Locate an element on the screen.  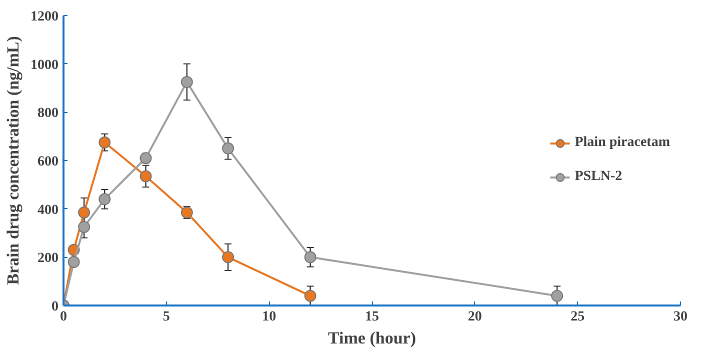
y-tick-label: 600 is located at coordinates (48, 162).